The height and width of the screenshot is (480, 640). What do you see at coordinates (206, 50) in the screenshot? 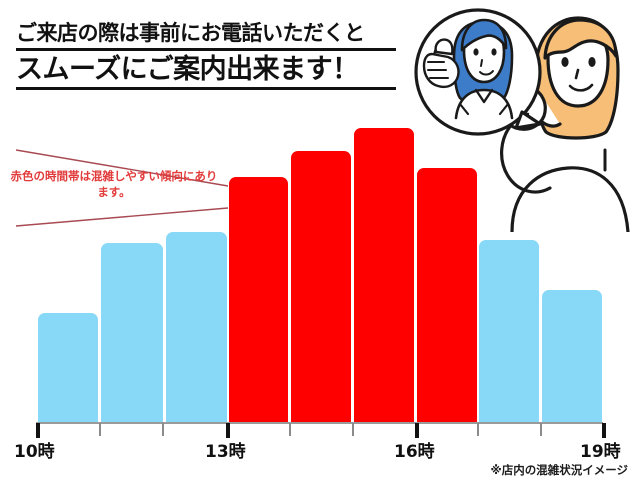
I see `headline-divider-top` at bounding box center [206, 50].